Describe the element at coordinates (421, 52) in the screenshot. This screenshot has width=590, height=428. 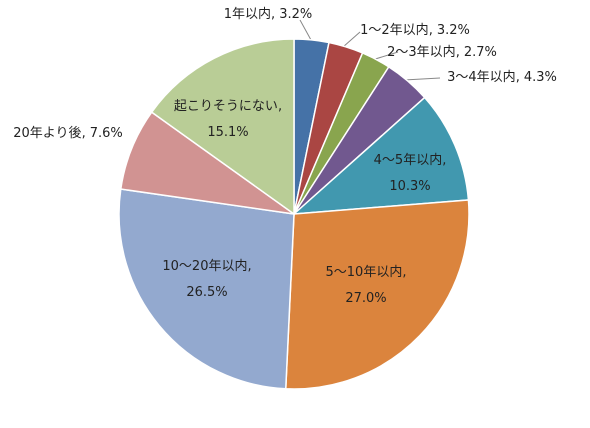
I see `category-label: 2～3年以内` at that location.